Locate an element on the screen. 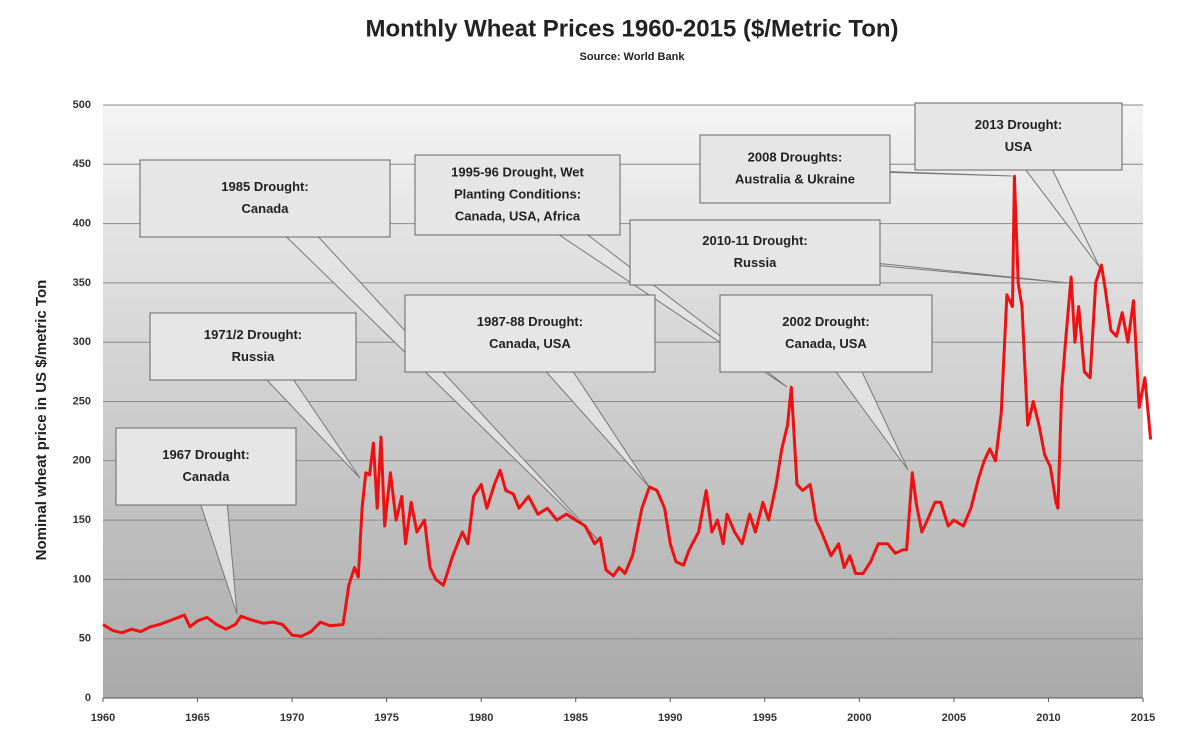 This screenshot has height=744, width=1189. y-axis-label: Nominal wheat price in US $/metric Ton is located at coordinates (41, 420).